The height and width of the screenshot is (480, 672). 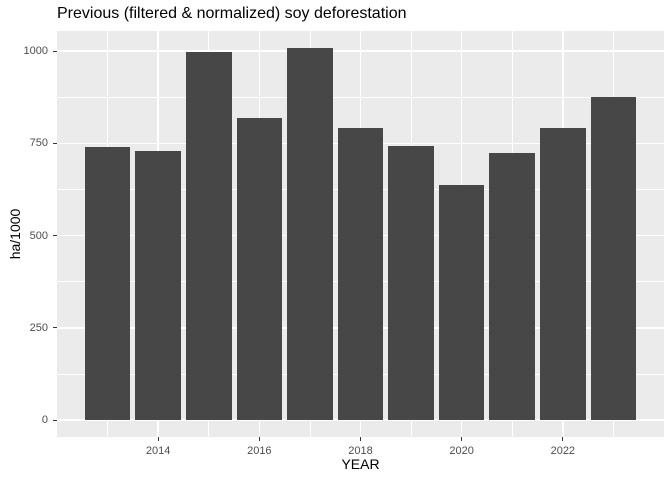 I want to click on x-tick-label: 2014, so click(x=158, y=451).